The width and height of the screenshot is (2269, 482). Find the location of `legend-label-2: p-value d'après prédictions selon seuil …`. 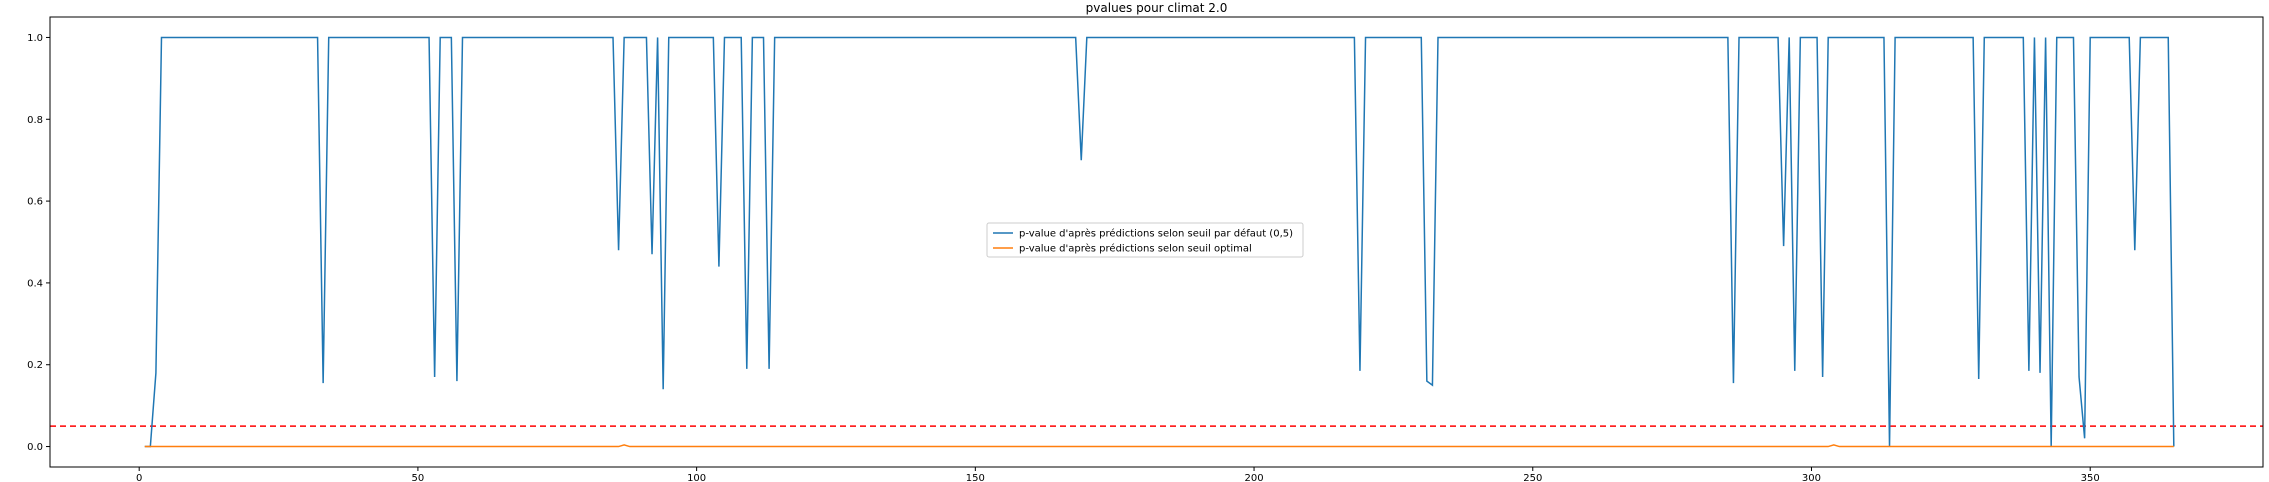

legend-label-2: p-value d'après prédictions selon seuil … is located at coordinates (1135, 249).